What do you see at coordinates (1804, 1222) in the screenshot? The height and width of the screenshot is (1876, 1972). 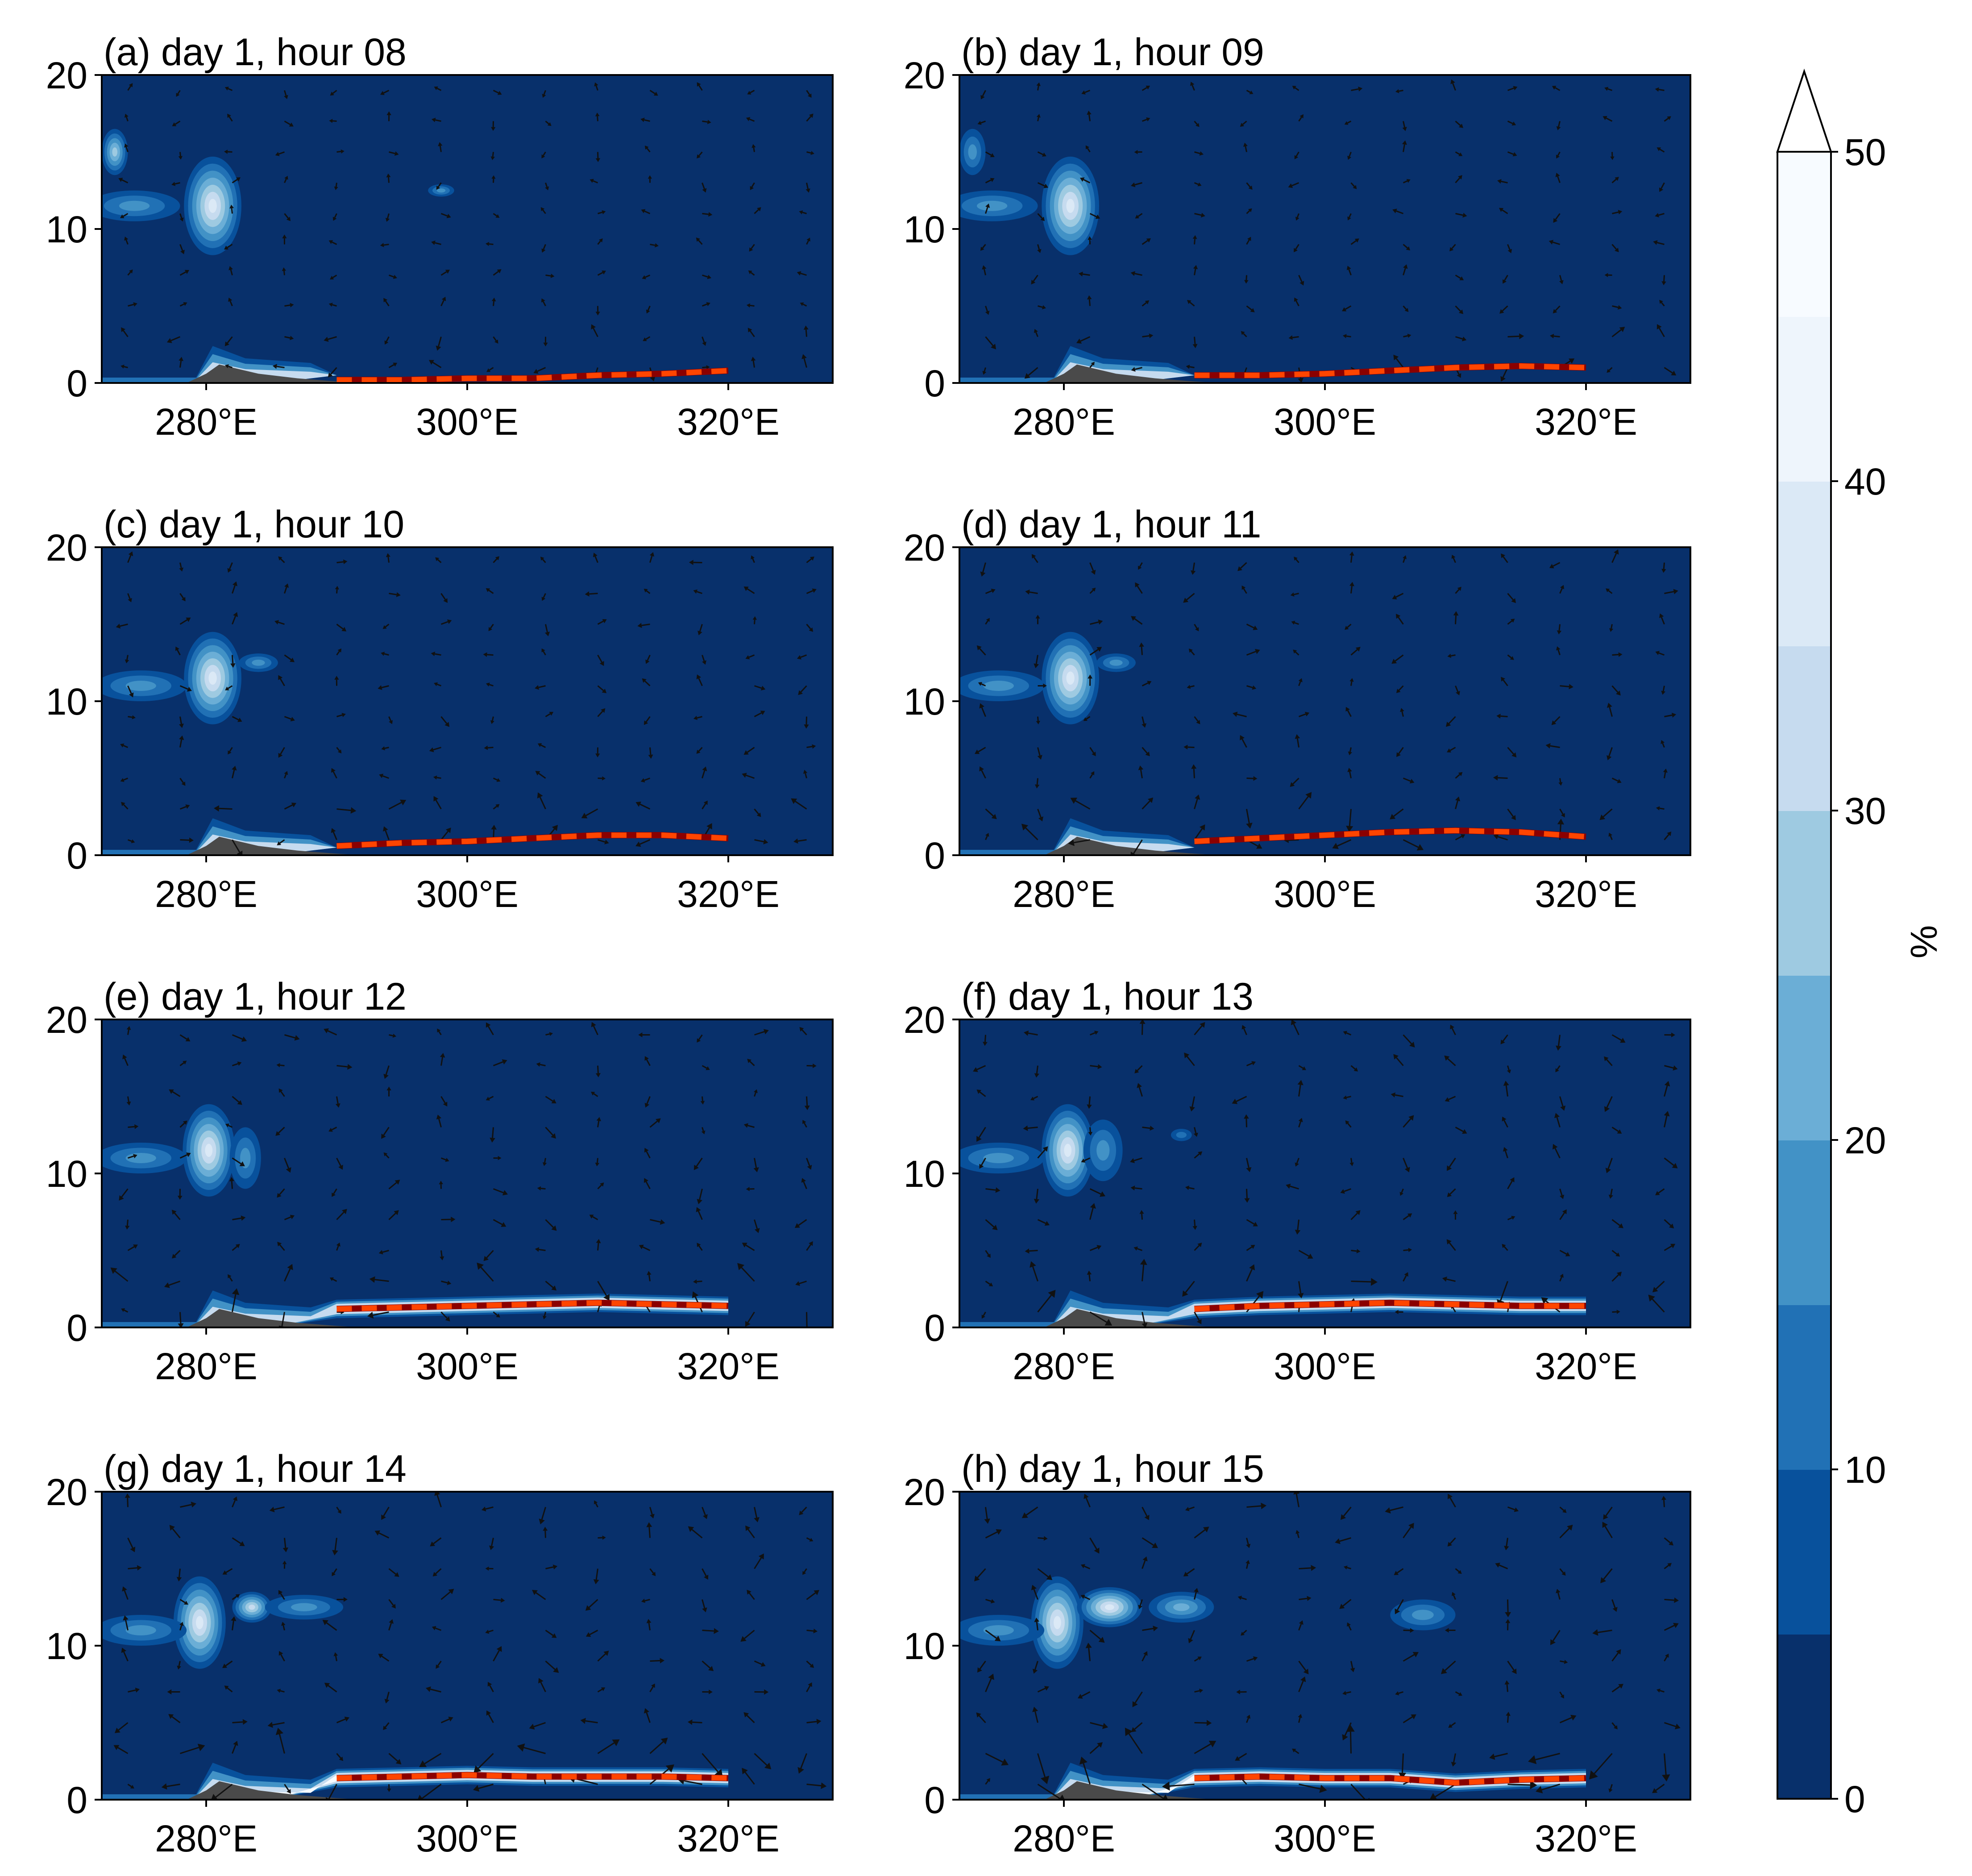 I see `colorbar-segment` at bounding box center [1804, 1222].